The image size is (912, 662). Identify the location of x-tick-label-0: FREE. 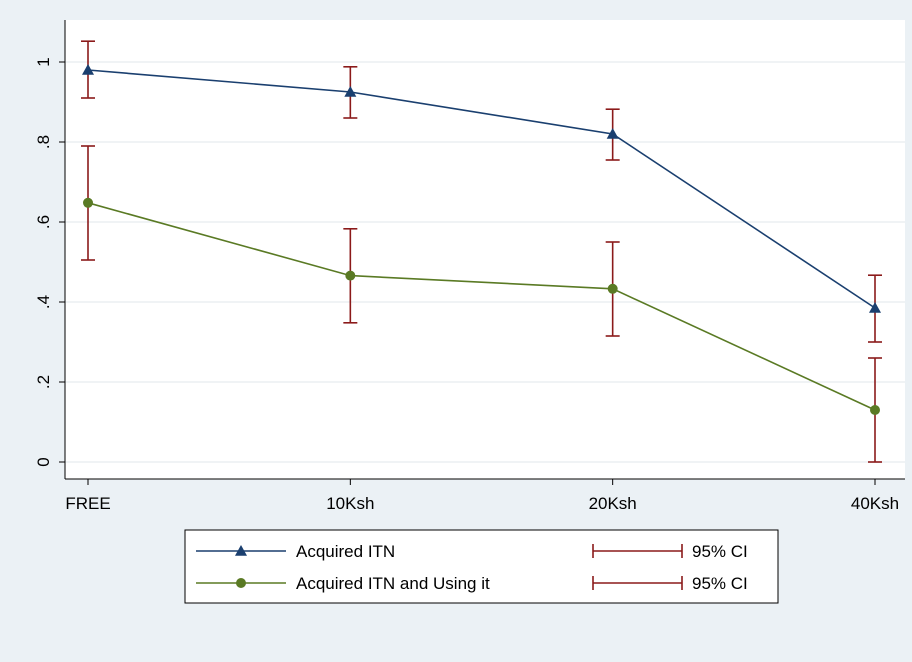
(87, 503).